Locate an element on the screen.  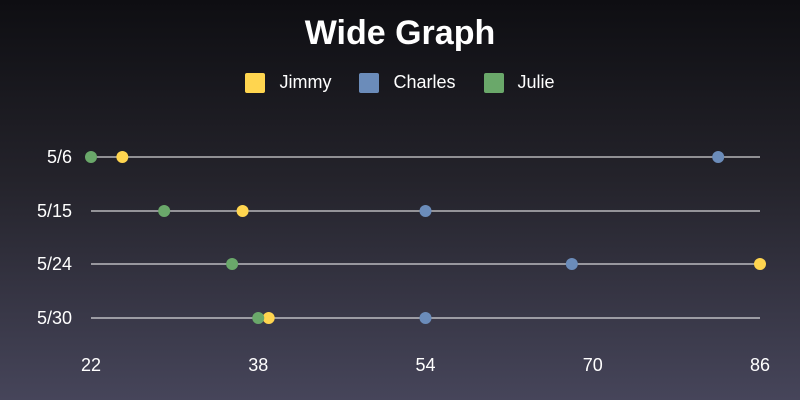
x-tick-label: 22 is located at coordinates (91, 365).